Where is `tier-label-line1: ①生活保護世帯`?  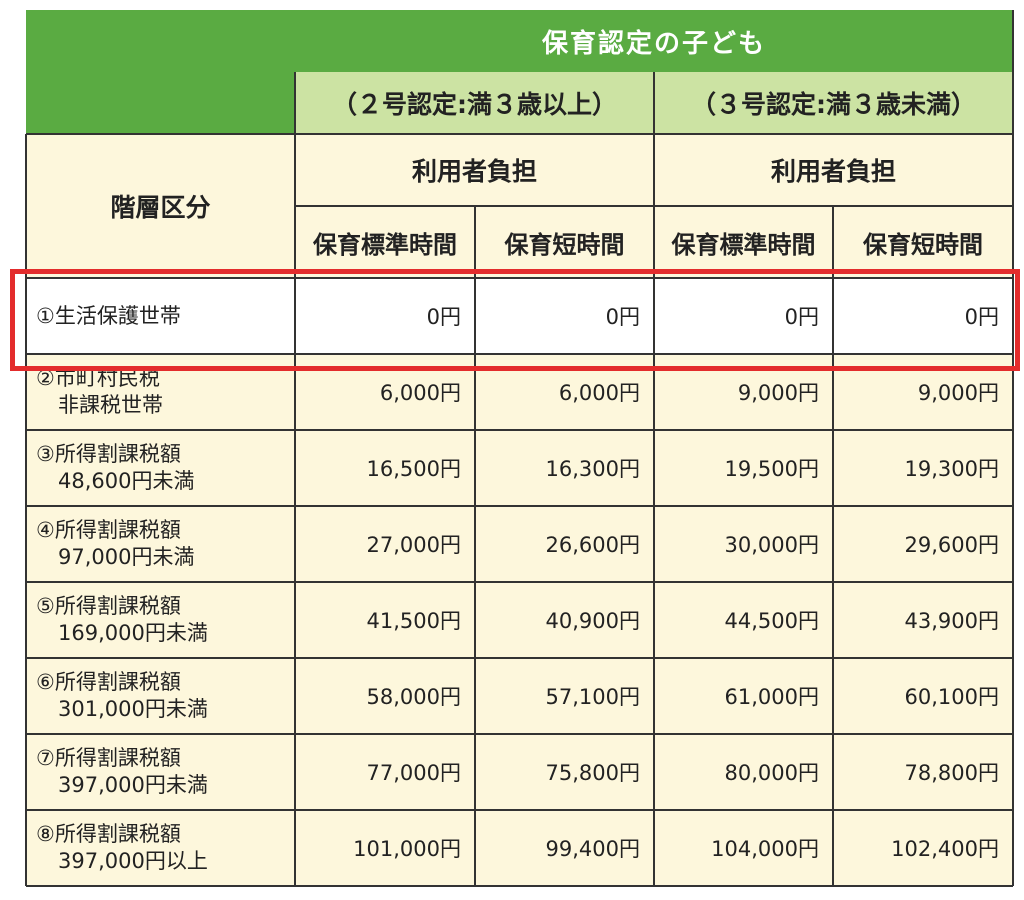
tier-label-line1: ①生活保護世帯 is located at coordinates (108, 315).